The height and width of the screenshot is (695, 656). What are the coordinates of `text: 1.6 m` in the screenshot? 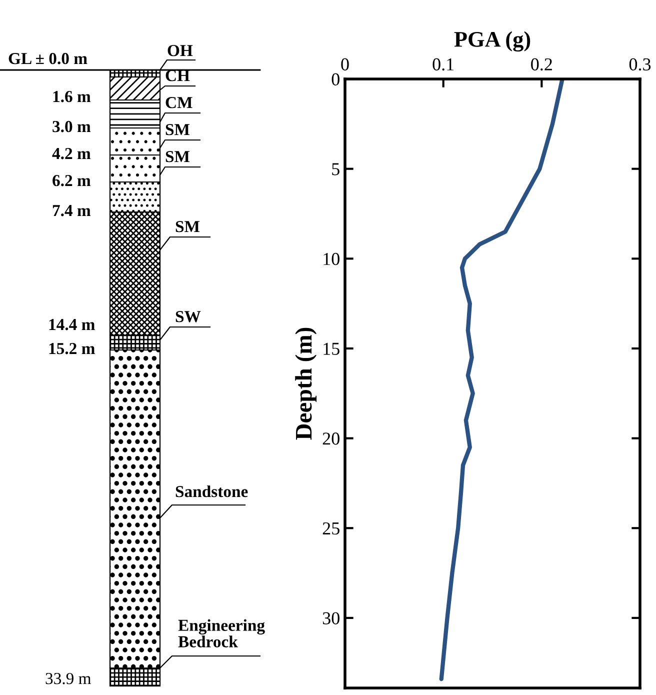 It's located at (72, 96).